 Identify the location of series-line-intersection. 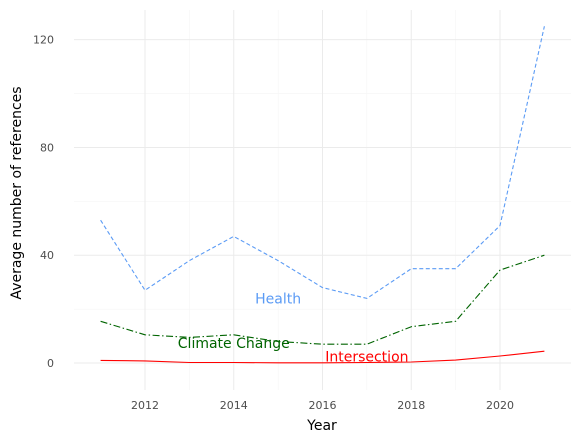
(322, 357).